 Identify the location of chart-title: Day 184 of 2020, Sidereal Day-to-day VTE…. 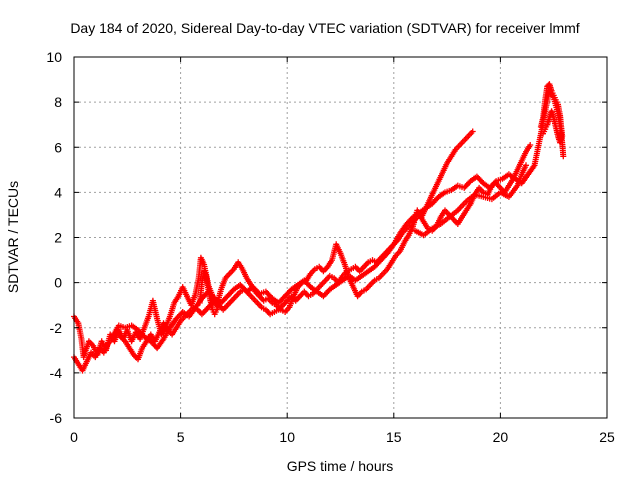
(324, 28).